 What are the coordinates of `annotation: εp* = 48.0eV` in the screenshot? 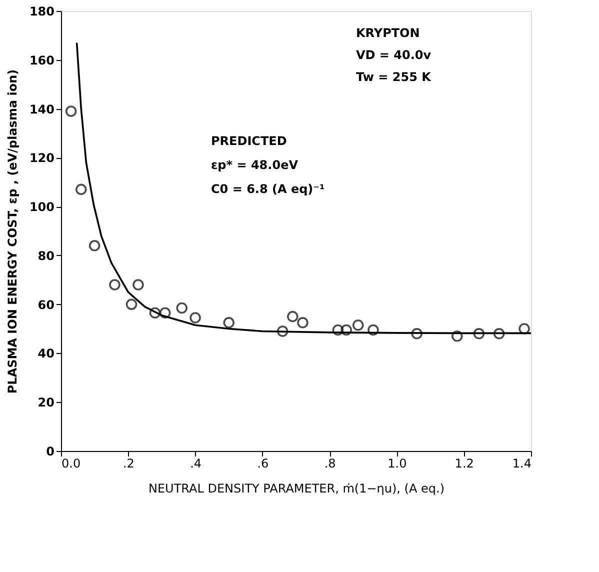 It's located at (255, 165).